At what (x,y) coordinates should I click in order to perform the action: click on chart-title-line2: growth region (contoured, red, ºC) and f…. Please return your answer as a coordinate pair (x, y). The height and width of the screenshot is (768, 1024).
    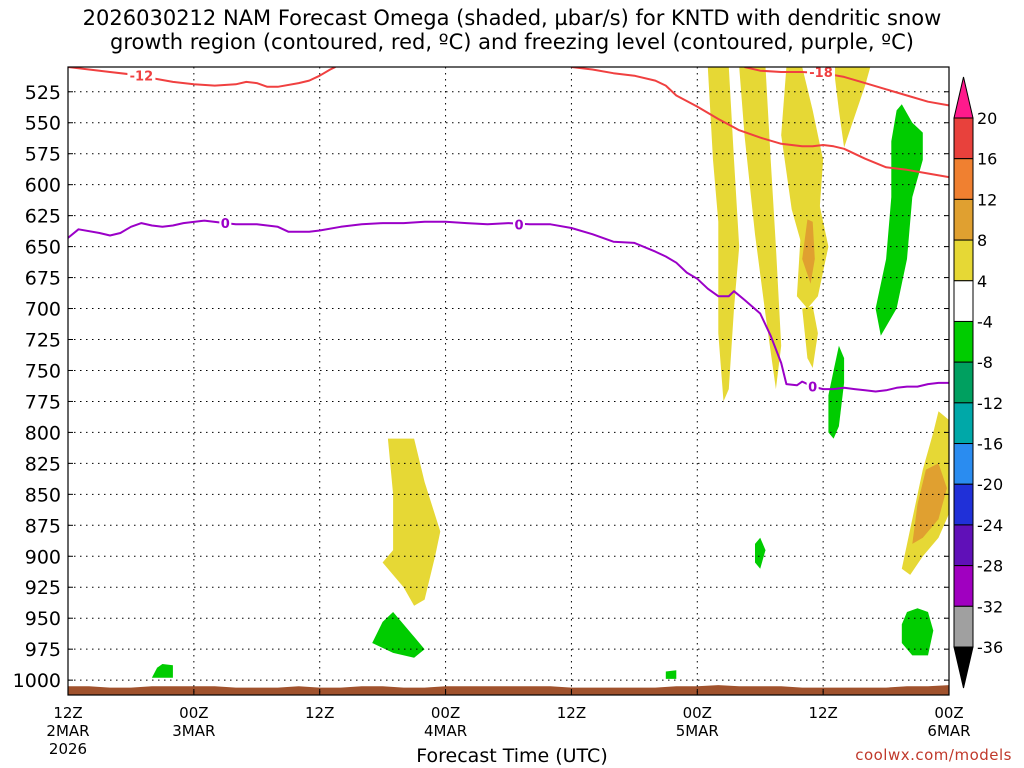
    Looking at the image, I should click on (512, 42).